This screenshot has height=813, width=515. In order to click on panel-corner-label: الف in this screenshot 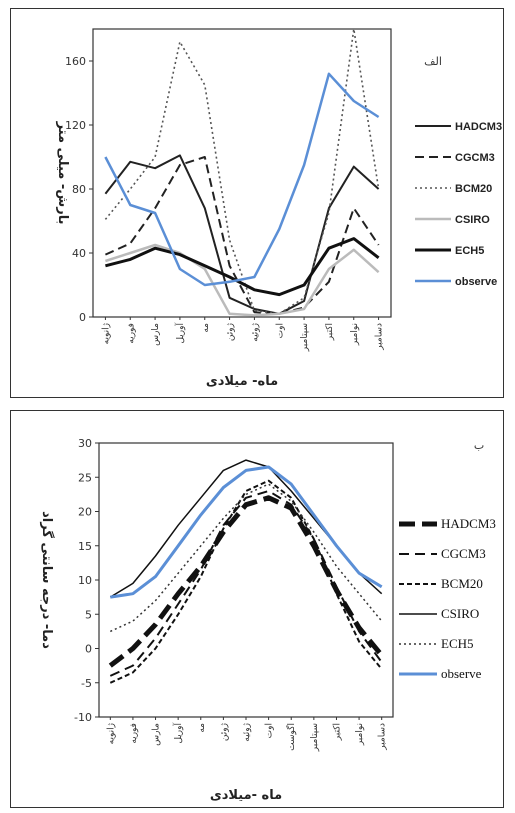, I will do `click(433, 61)`.